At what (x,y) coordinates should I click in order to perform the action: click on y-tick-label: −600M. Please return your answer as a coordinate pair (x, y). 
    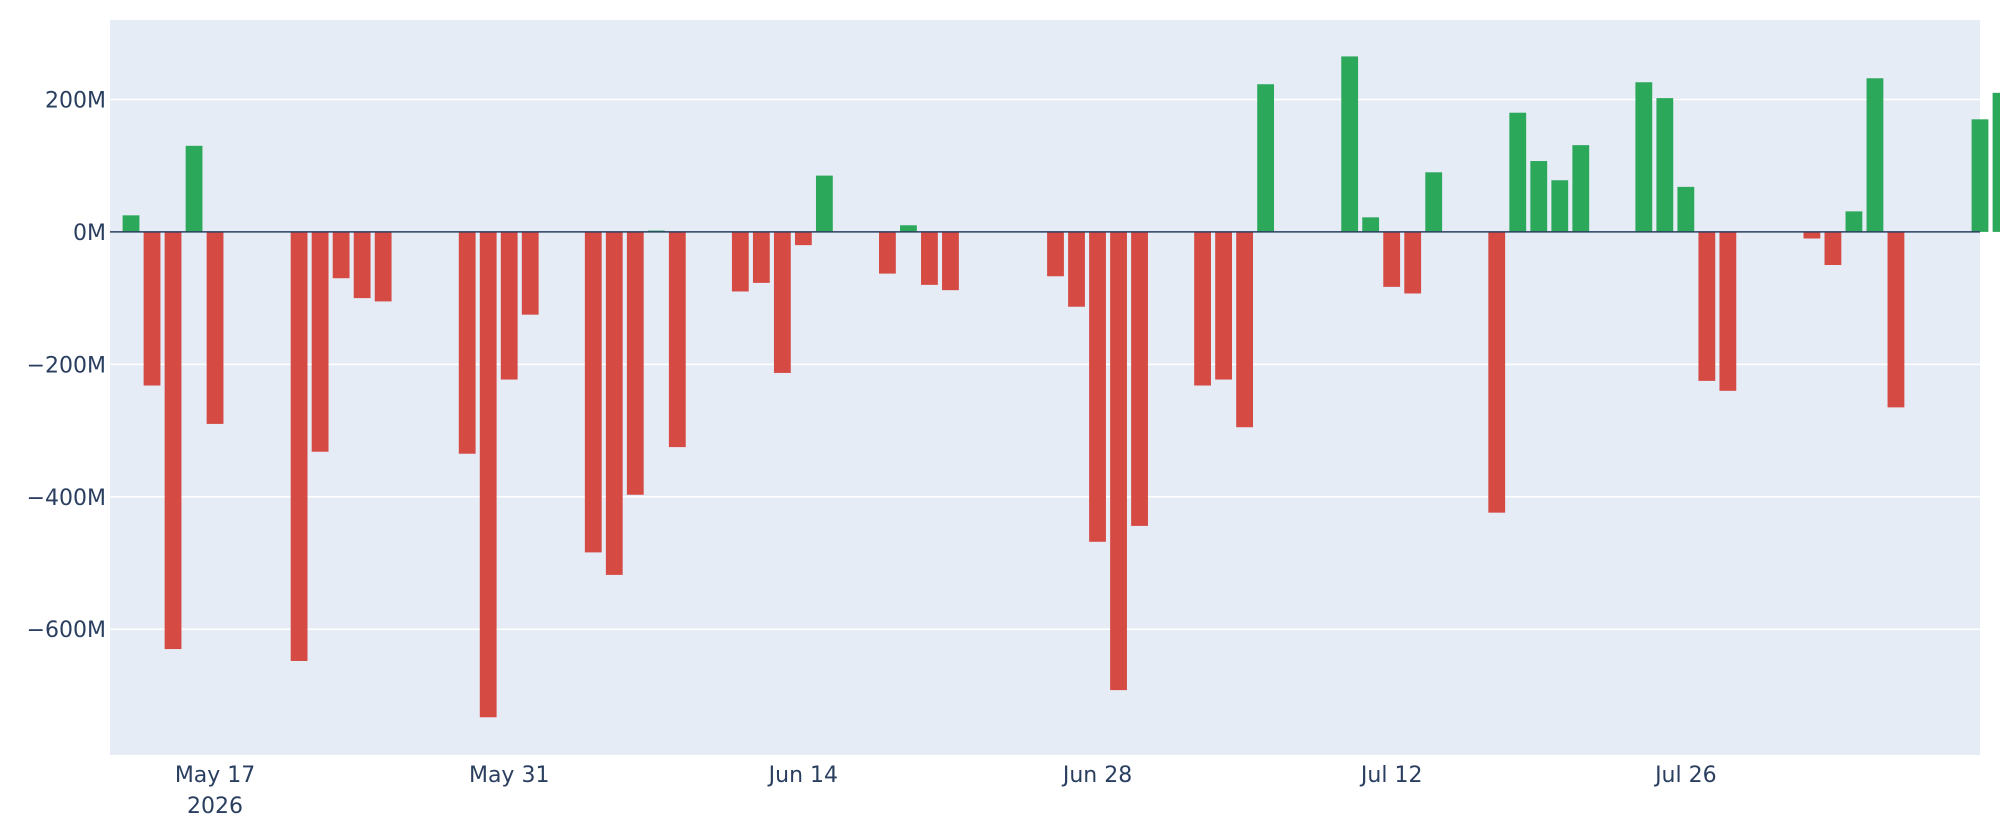
    Looking at the image, I should click on (66, 630).